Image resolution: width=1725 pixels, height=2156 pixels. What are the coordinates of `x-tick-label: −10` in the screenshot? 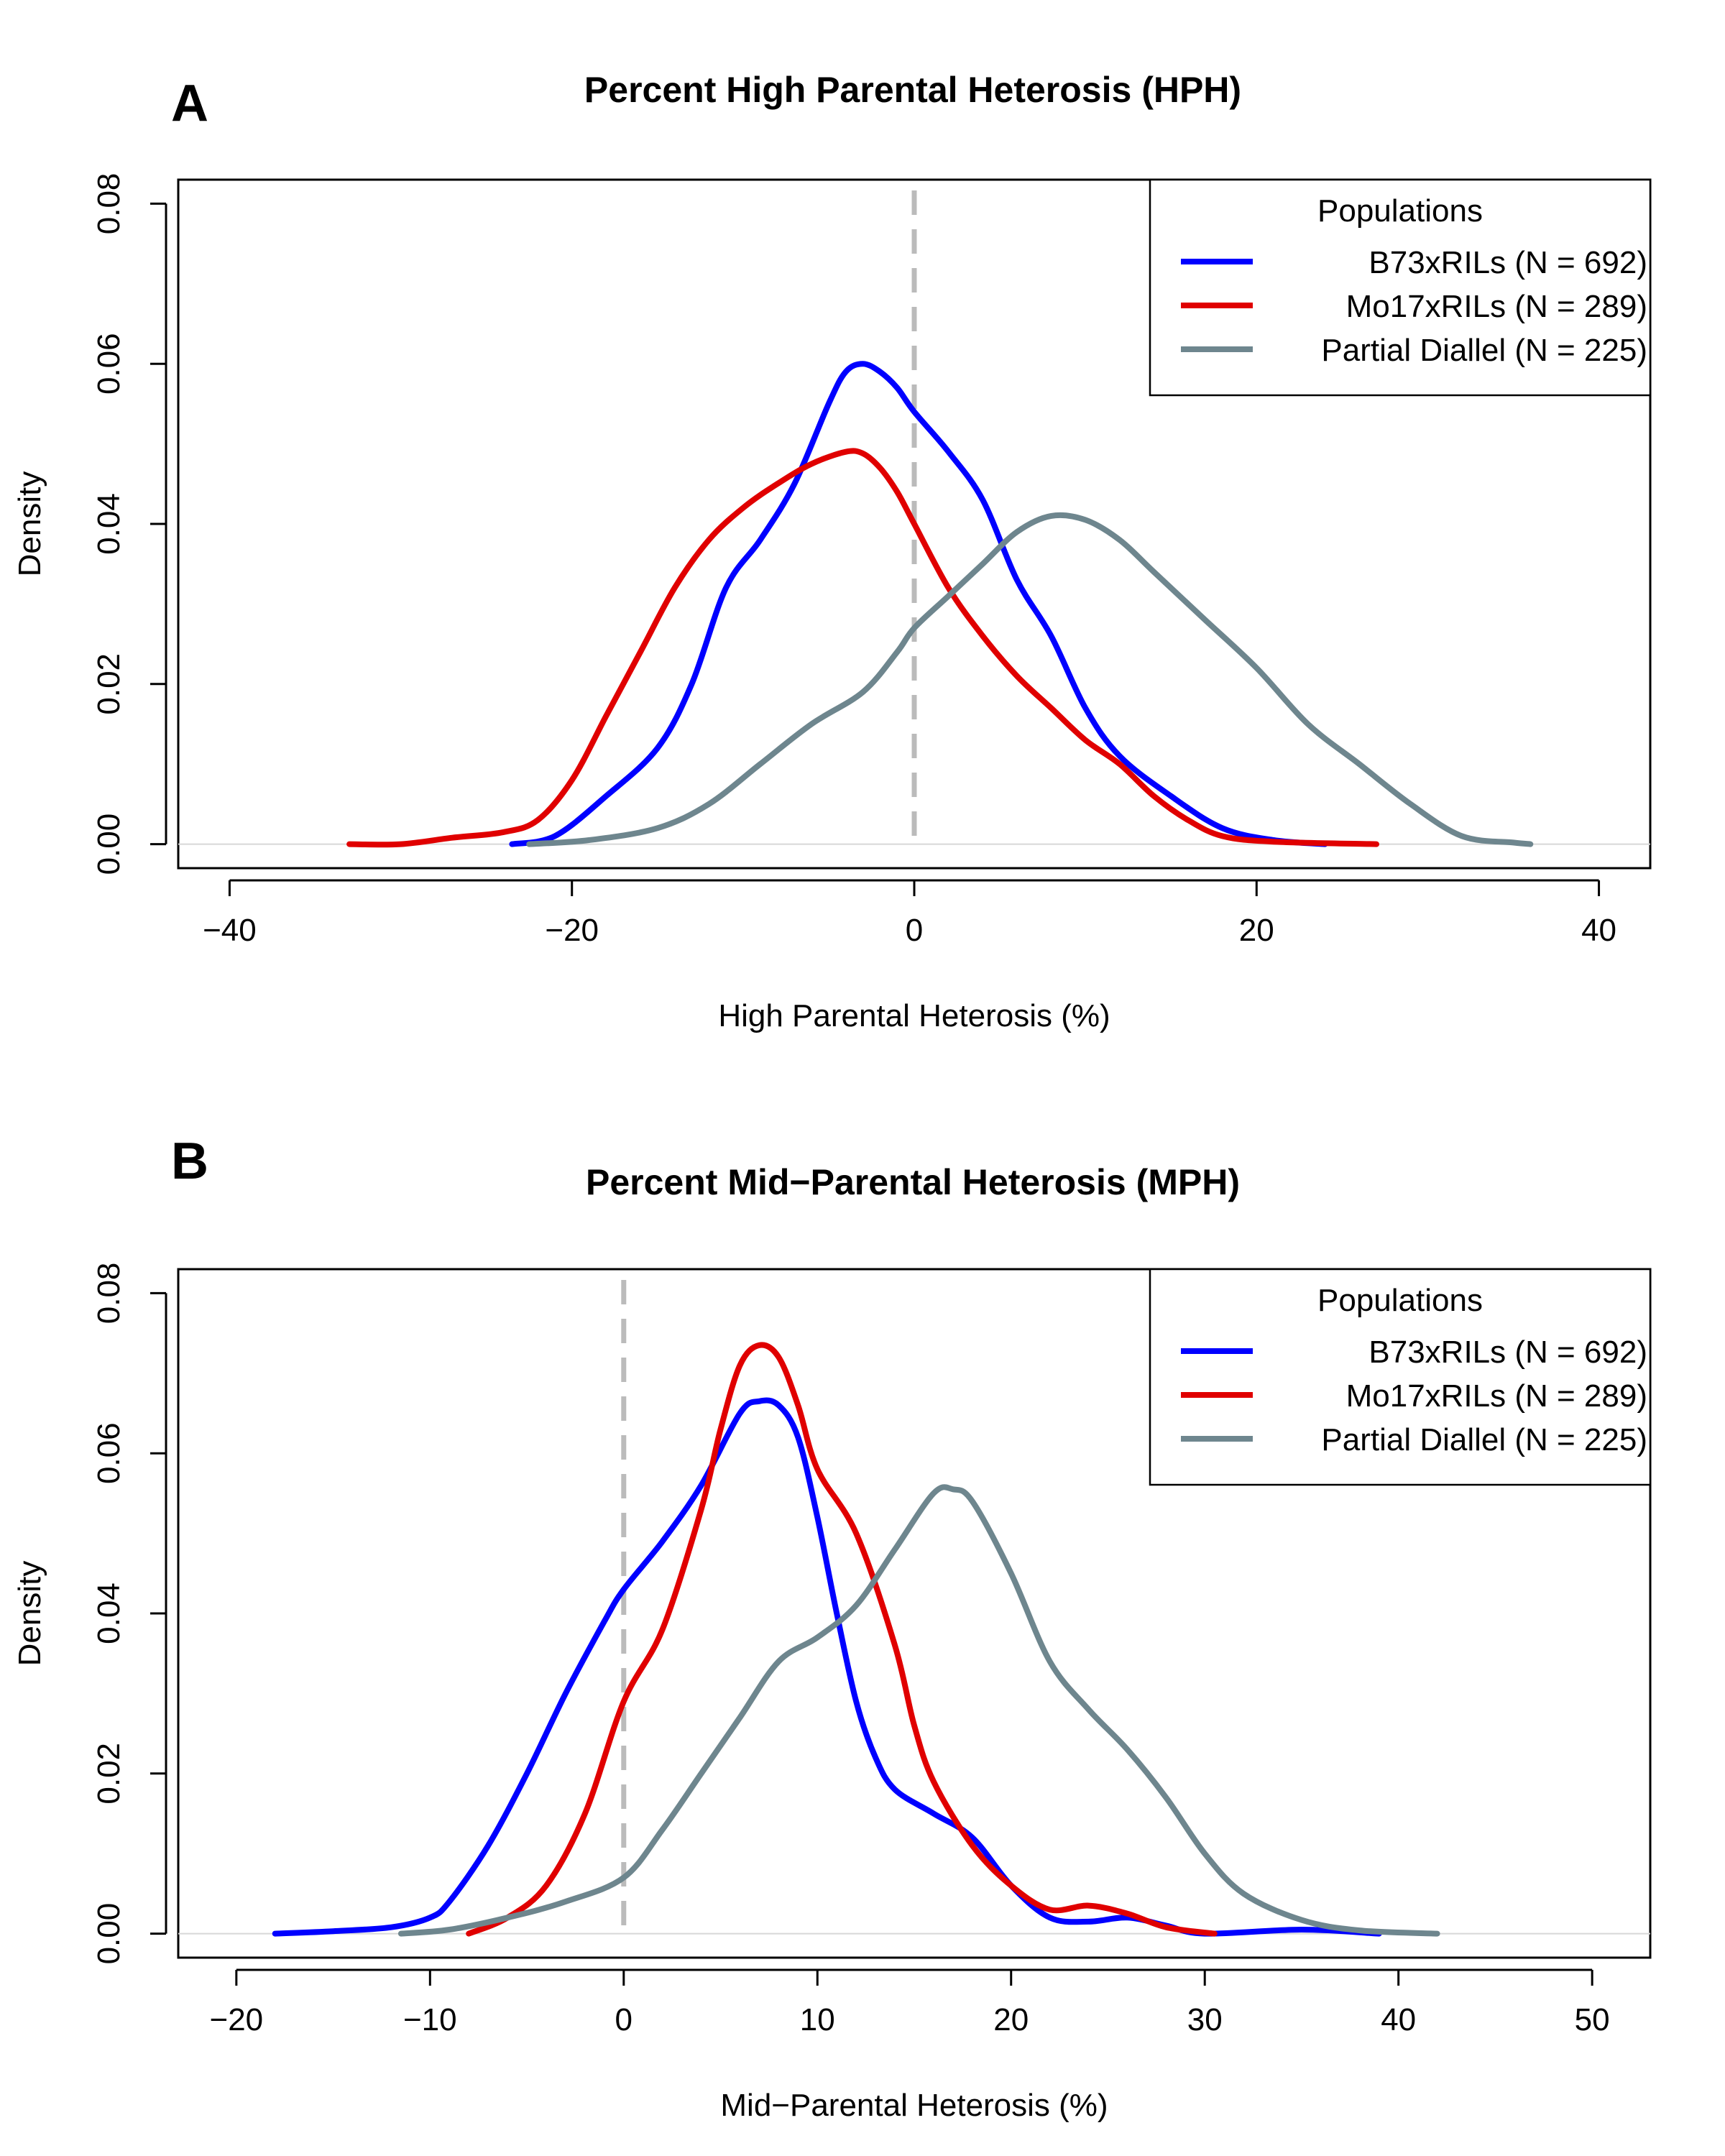 It's located at (430, 2019).